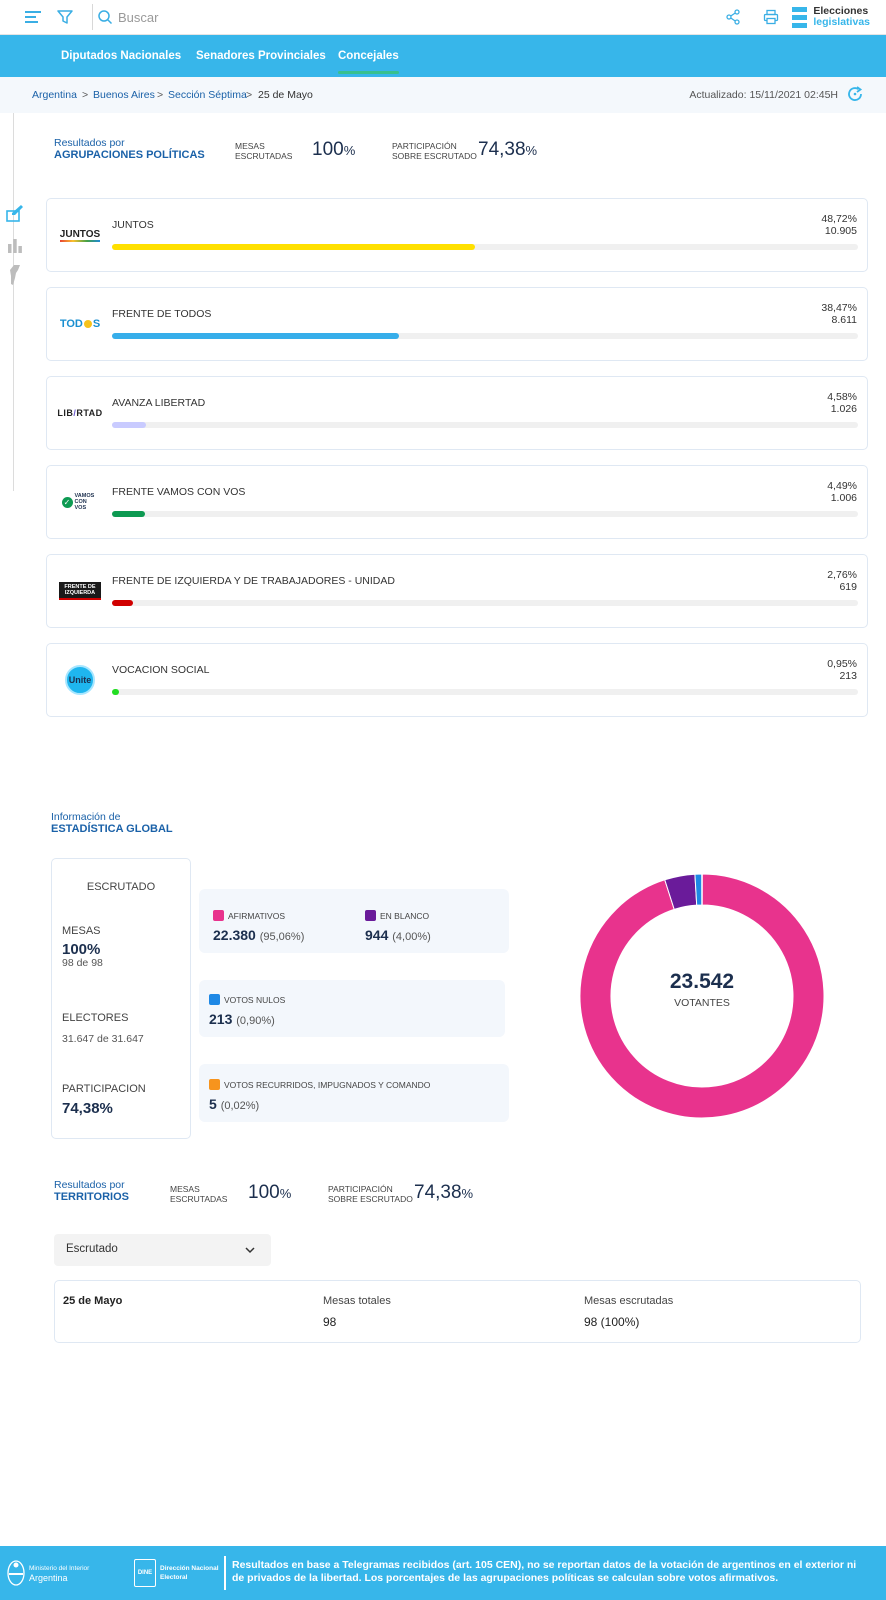 The width and height of the screenshot is (886, 1600). What do you see at coordinates (702, 996) in the screenshot?
I see `donut-slice-afirmativos` at bounding box center [702, 996].